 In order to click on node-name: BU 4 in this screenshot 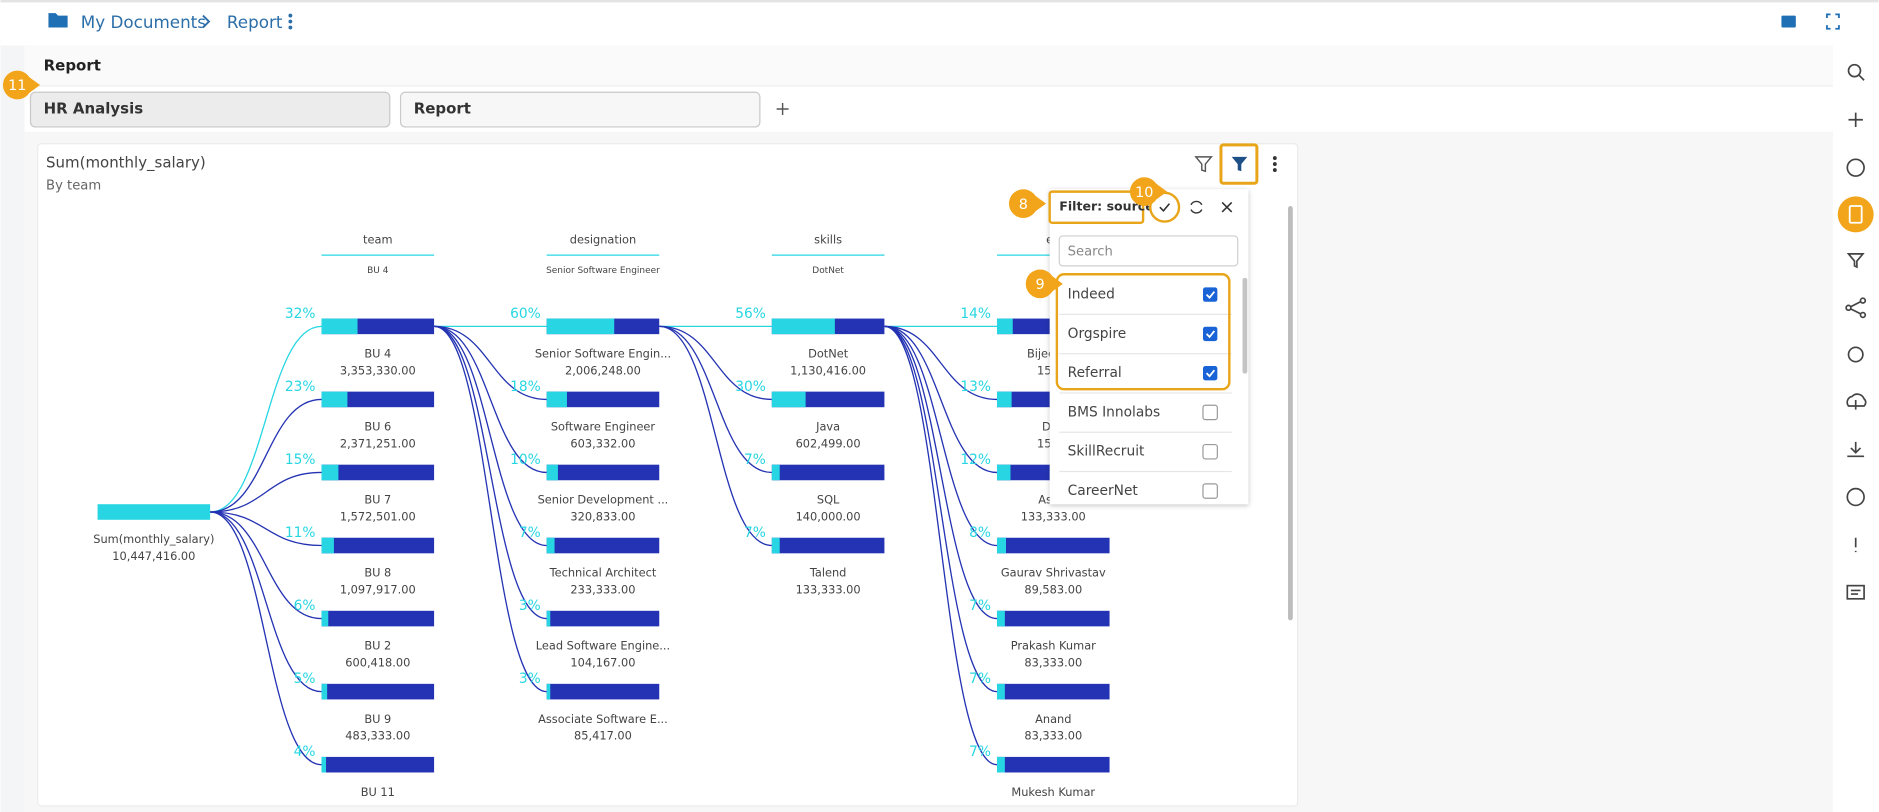, I will do `click(377, 354)`.